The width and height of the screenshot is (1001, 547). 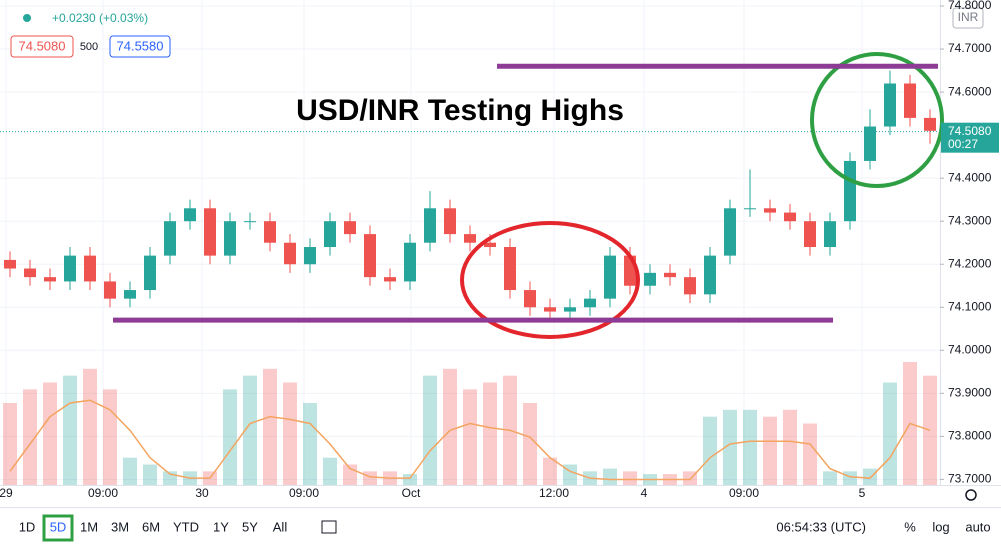 I want to click on range-button: All, so click(x=280, y=526).